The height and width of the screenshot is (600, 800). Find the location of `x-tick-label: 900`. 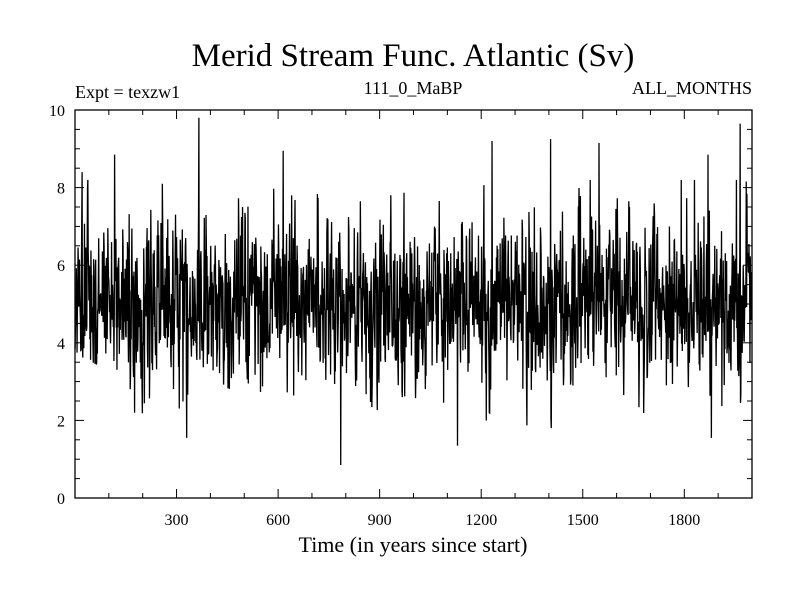

x-tick-label: 900 is located at coordinates (380, 520).